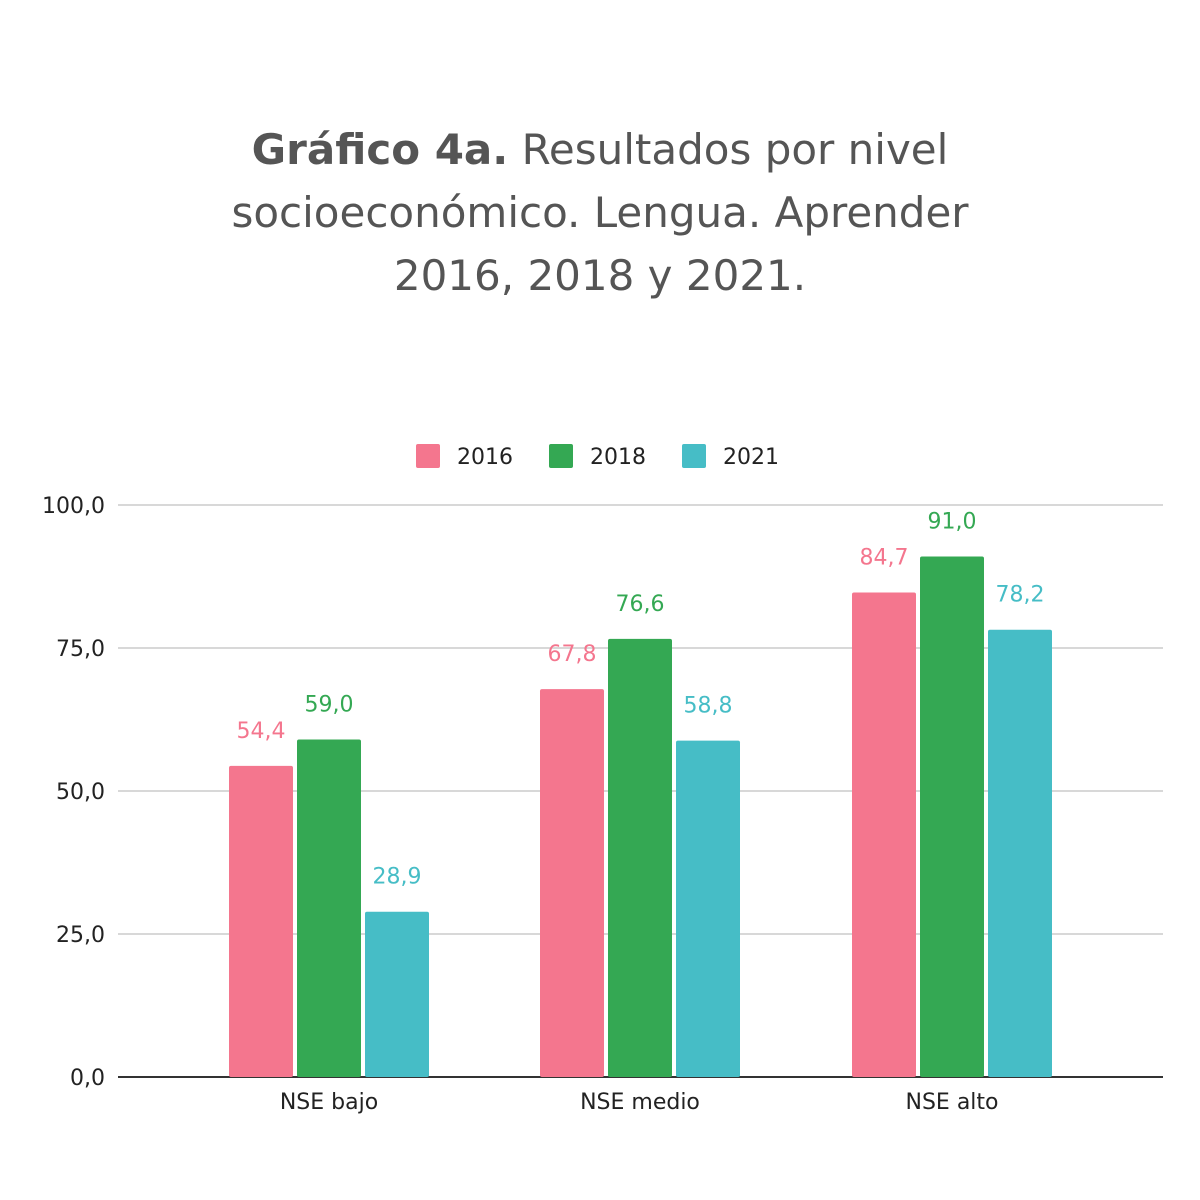 Image resolution: width=1200 pixels, height=1200 pixels. What do you see at coordinates (329, 705) in the screenshot?
I see `data-label: 59,0` at bounding box center [329, 705].